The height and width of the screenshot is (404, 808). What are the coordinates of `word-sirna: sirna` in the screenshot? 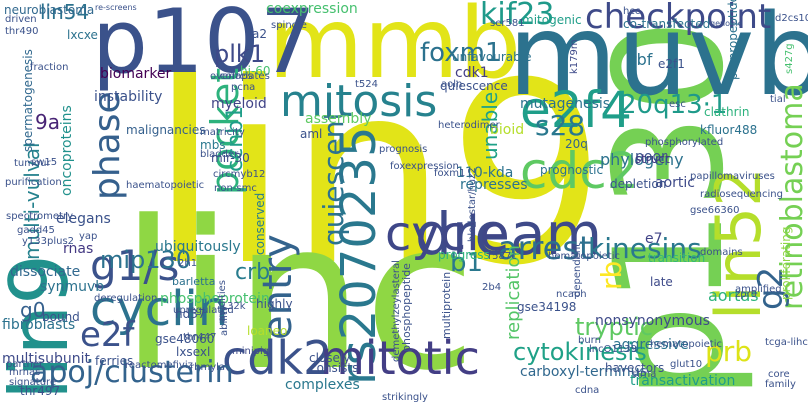 It's located at (644, 374).